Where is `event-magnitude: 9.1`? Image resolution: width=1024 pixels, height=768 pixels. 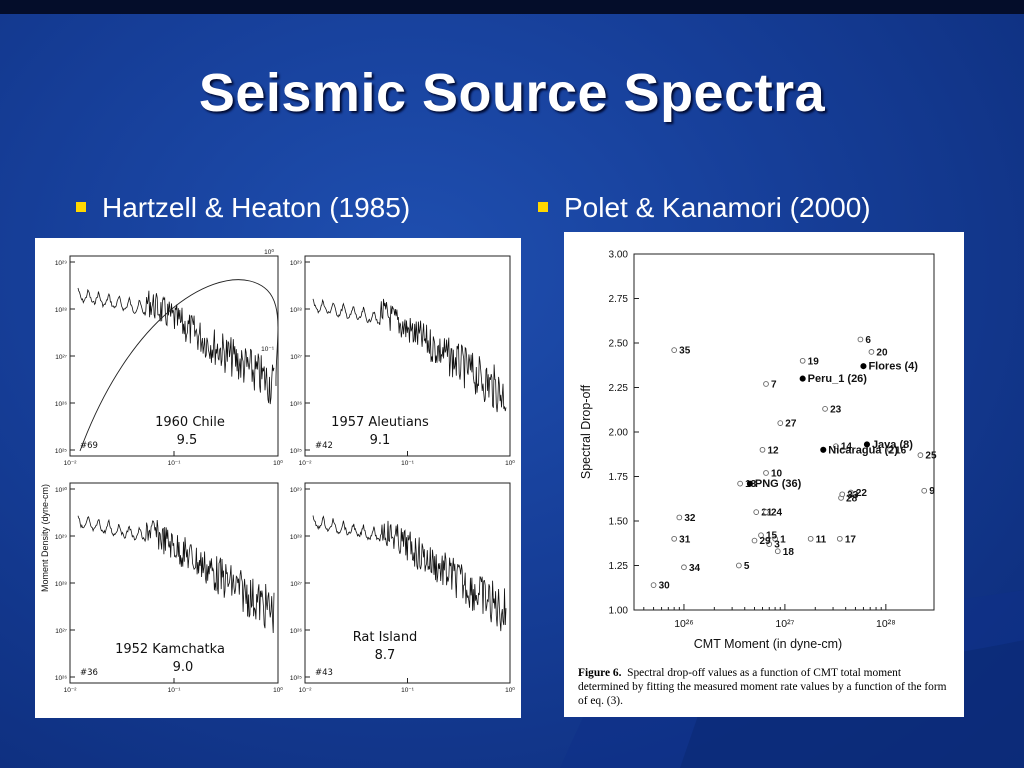 event-magnitude: 9.1 is located at coordinates (380, 440).